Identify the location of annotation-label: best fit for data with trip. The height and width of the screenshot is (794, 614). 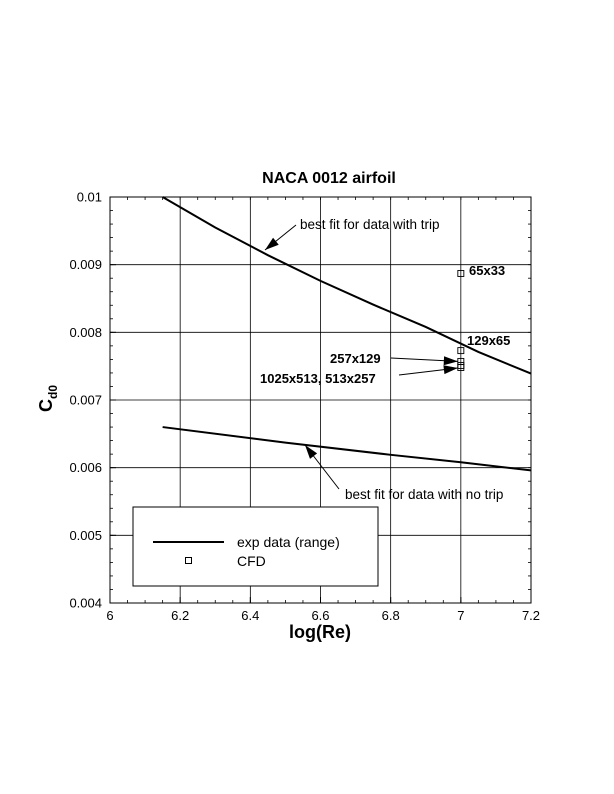
(370, 224).